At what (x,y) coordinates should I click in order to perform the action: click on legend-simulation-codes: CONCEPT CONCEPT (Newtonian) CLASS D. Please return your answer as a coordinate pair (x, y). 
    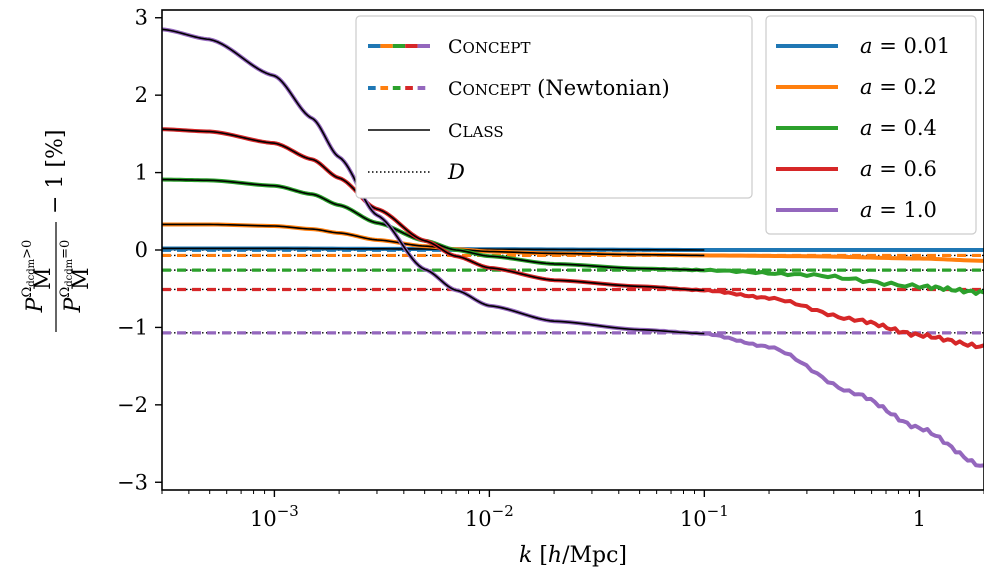
    Looking at the image, I should click on (554, 107).